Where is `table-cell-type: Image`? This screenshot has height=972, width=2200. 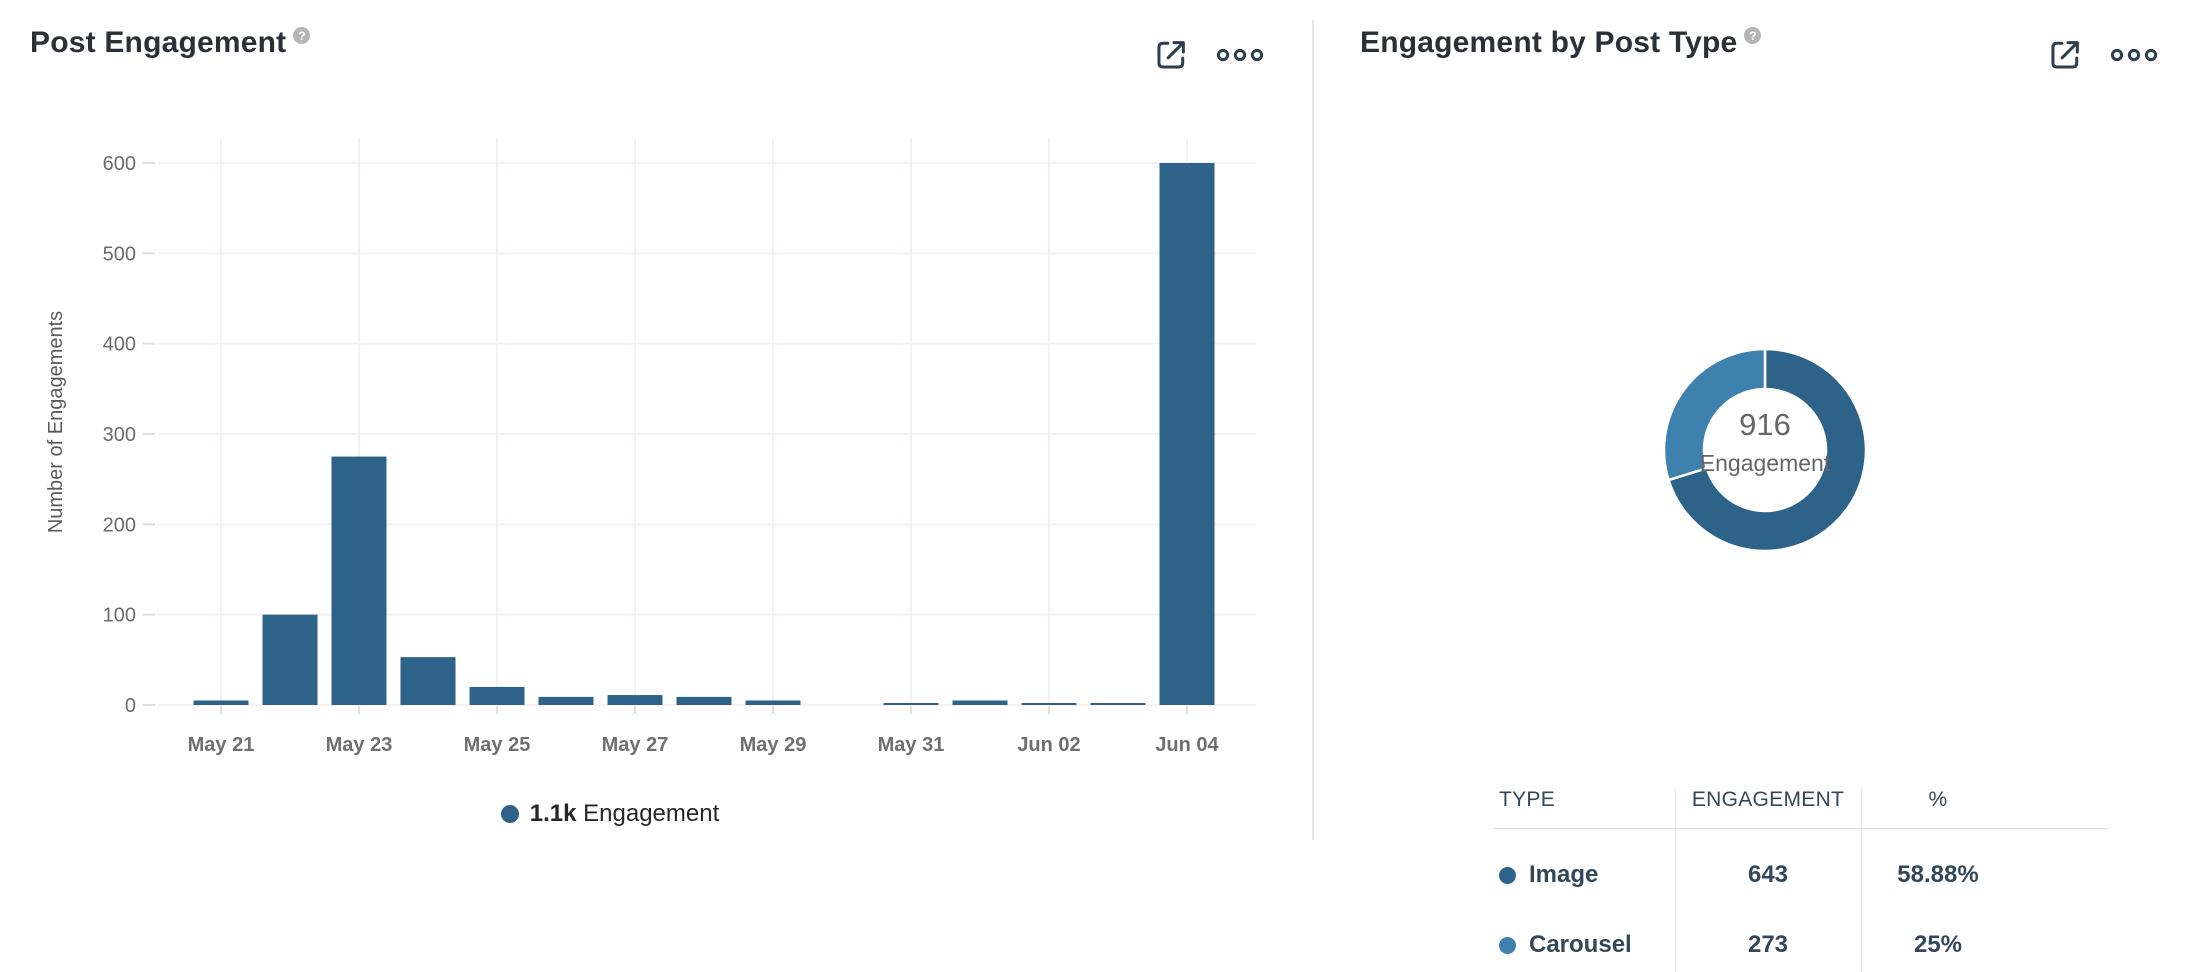
table-cell-type: Image is located at coordinates (1564, 874).